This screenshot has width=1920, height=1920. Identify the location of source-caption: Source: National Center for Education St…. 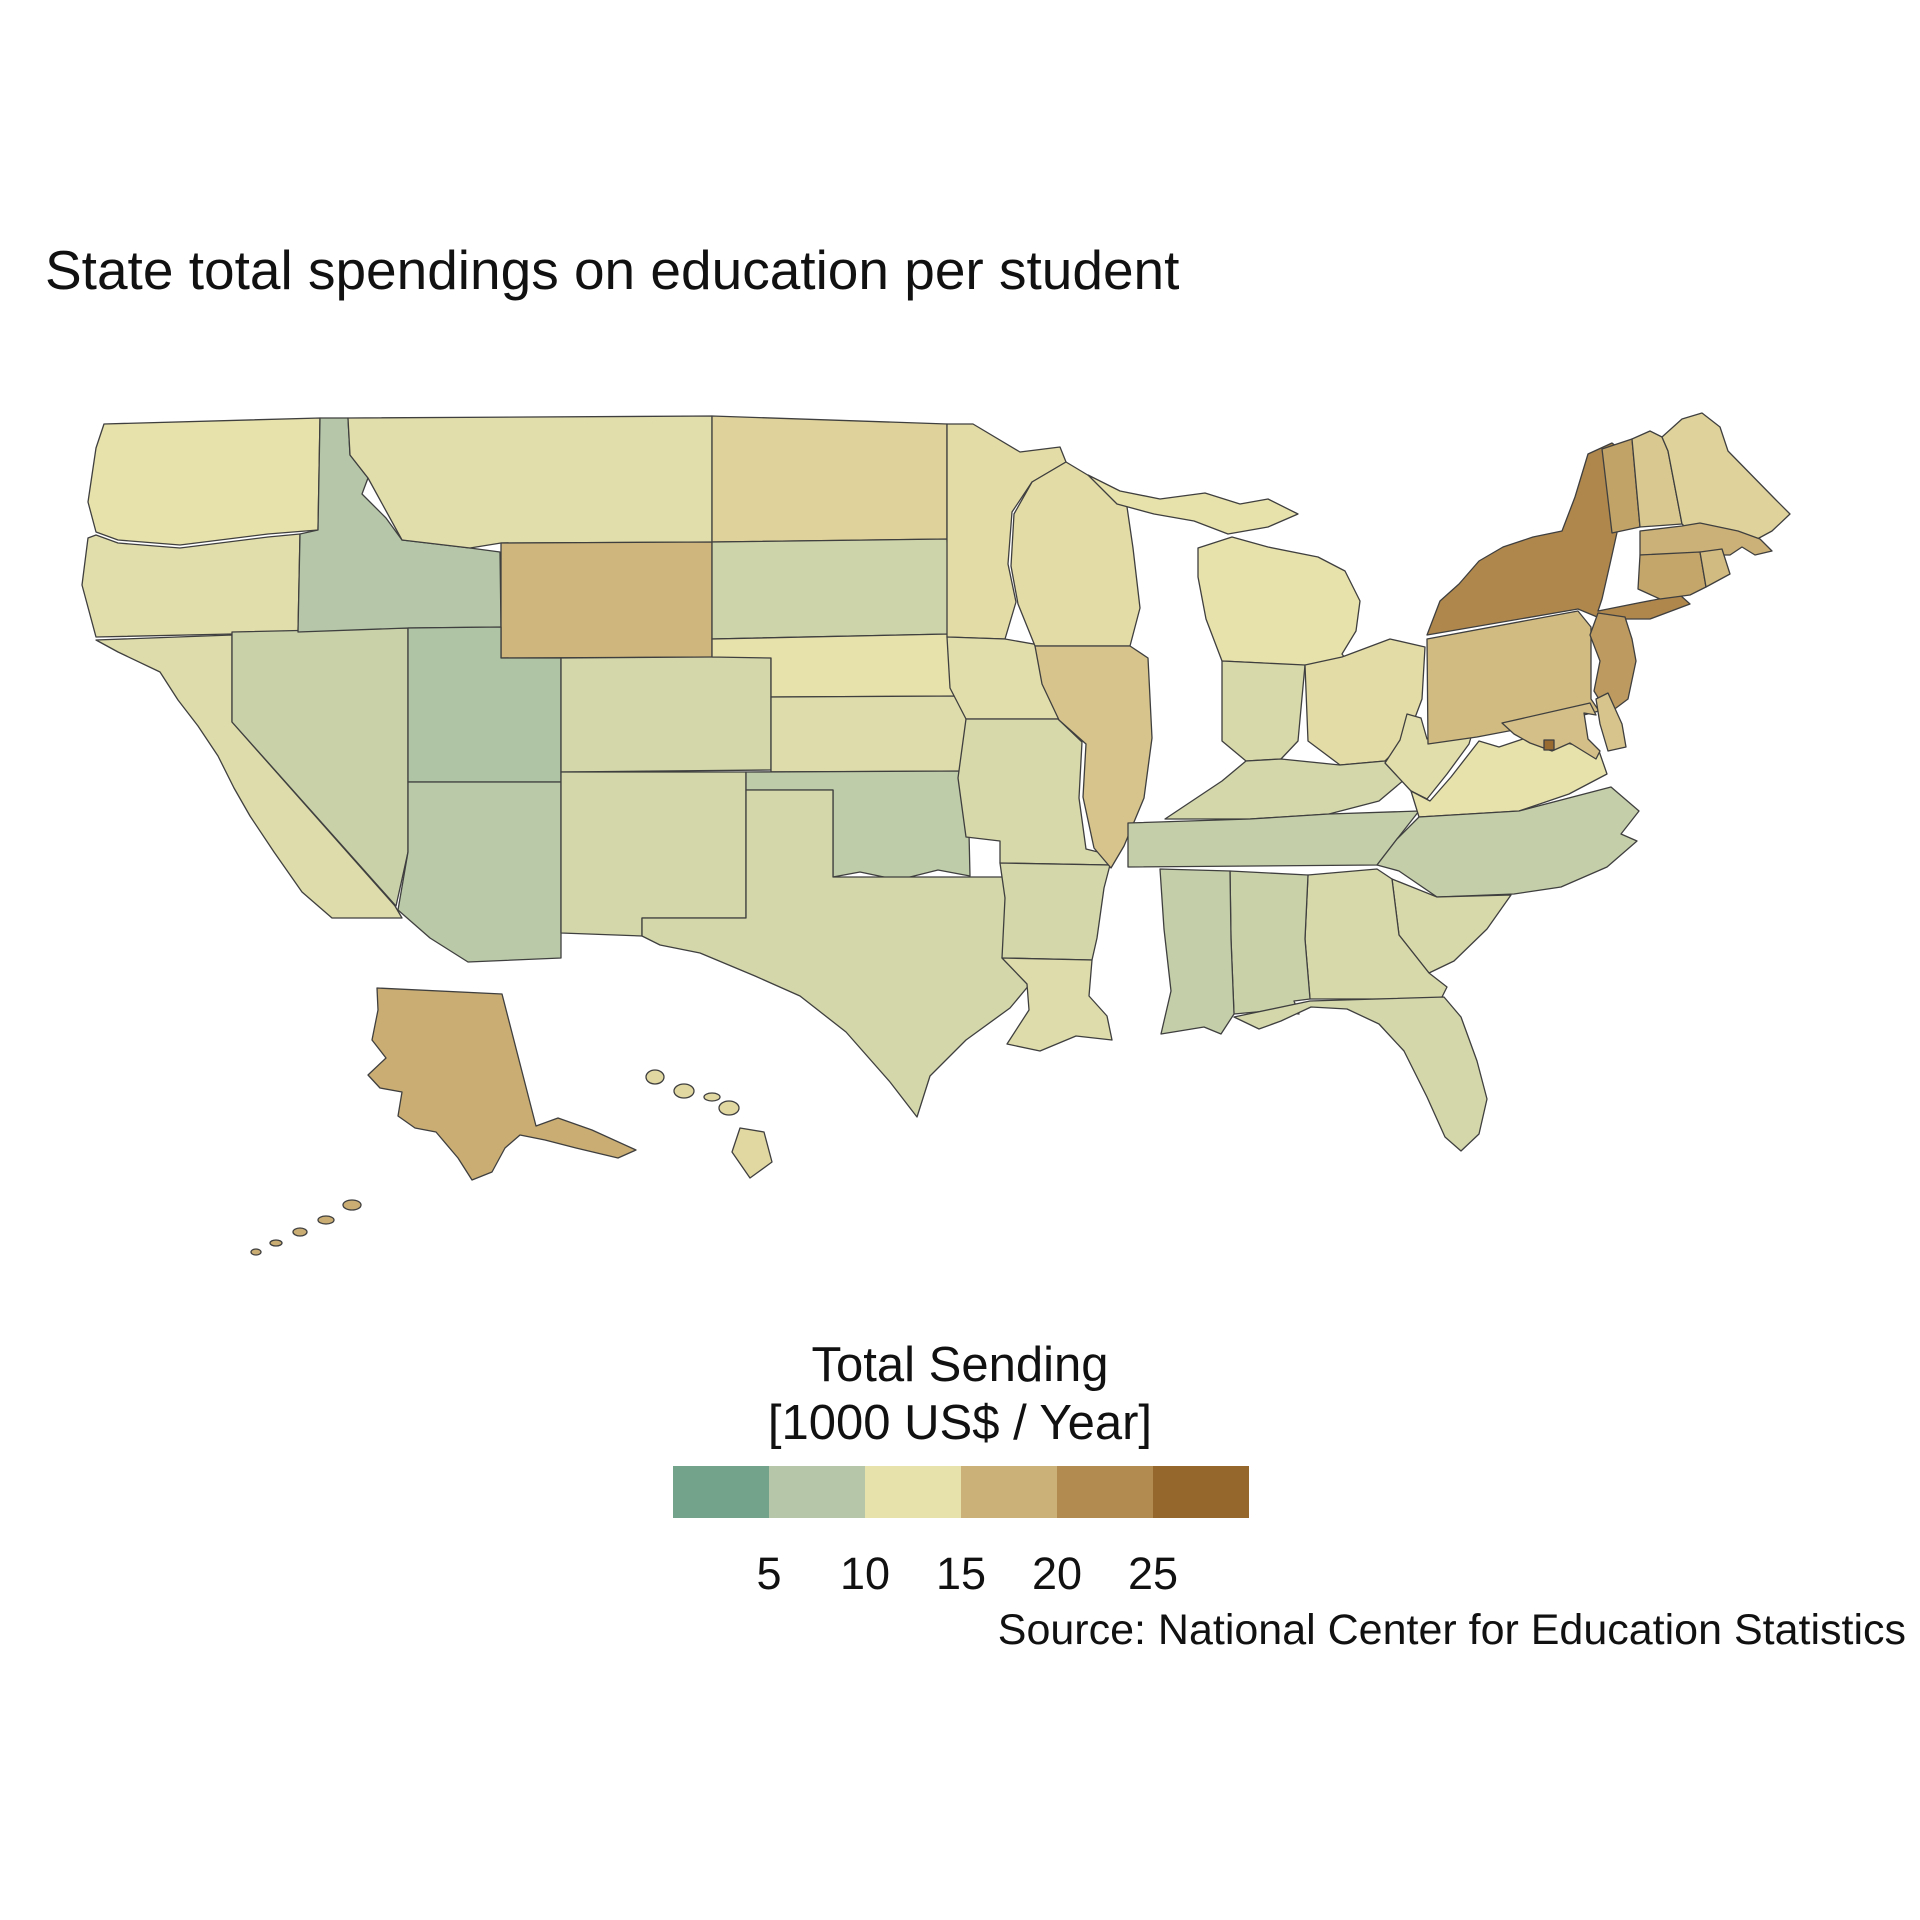
(1451, 1630).